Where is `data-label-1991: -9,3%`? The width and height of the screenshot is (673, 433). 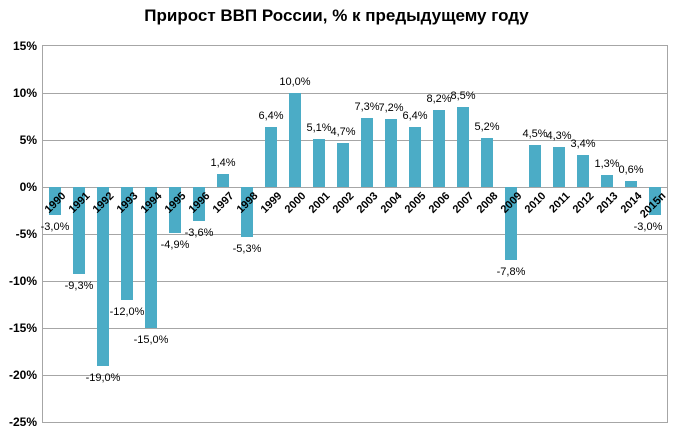 data-label-1991: -9,3% is located at coordinates (79, 286).